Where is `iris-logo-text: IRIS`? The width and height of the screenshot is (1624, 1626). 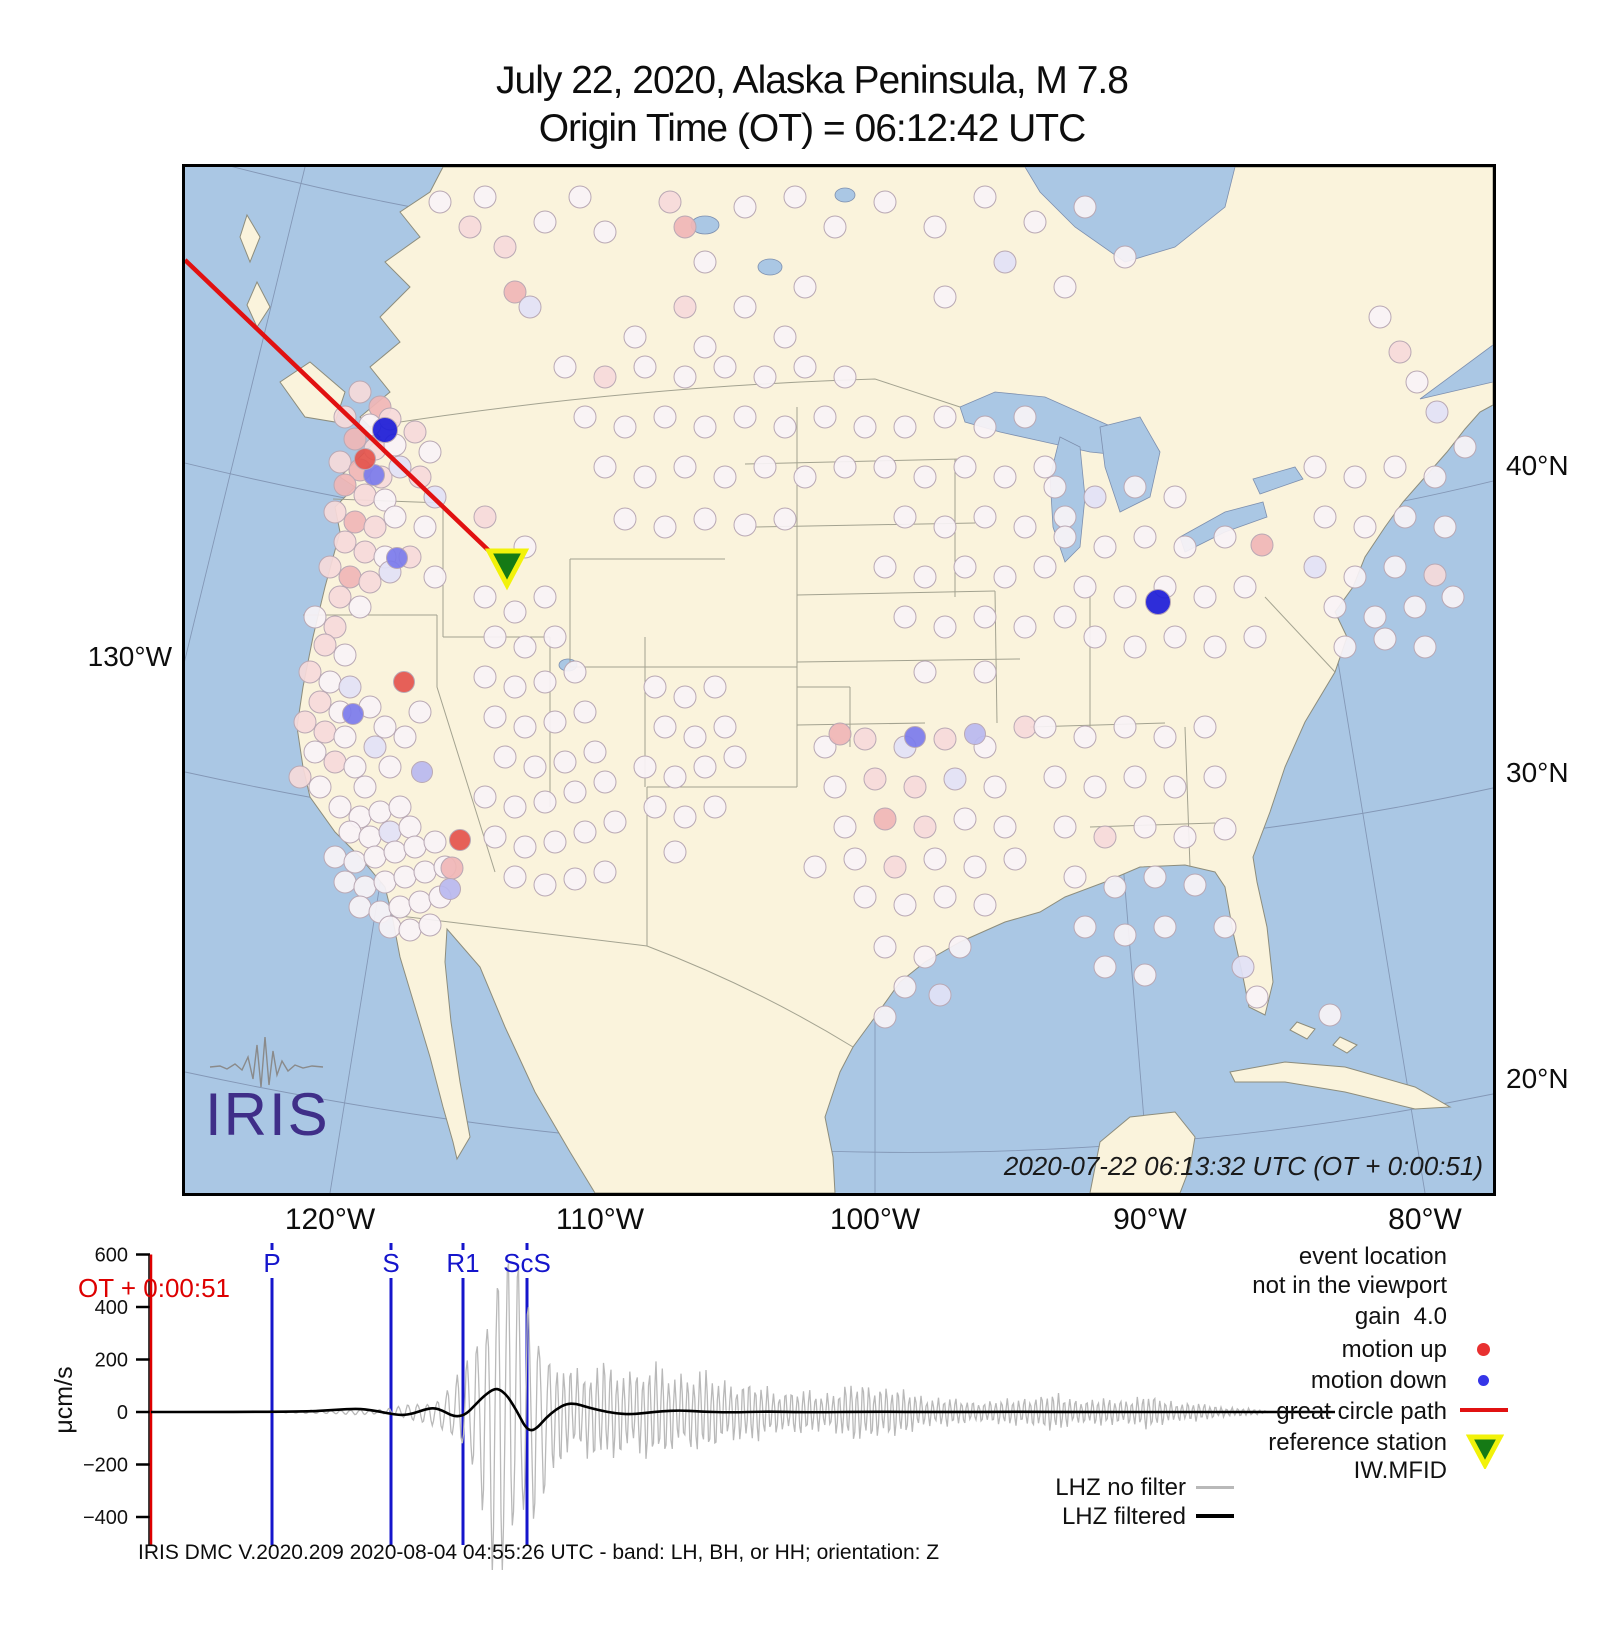
iris-logo-text: IRIS is located at coordinates (267, 1114).